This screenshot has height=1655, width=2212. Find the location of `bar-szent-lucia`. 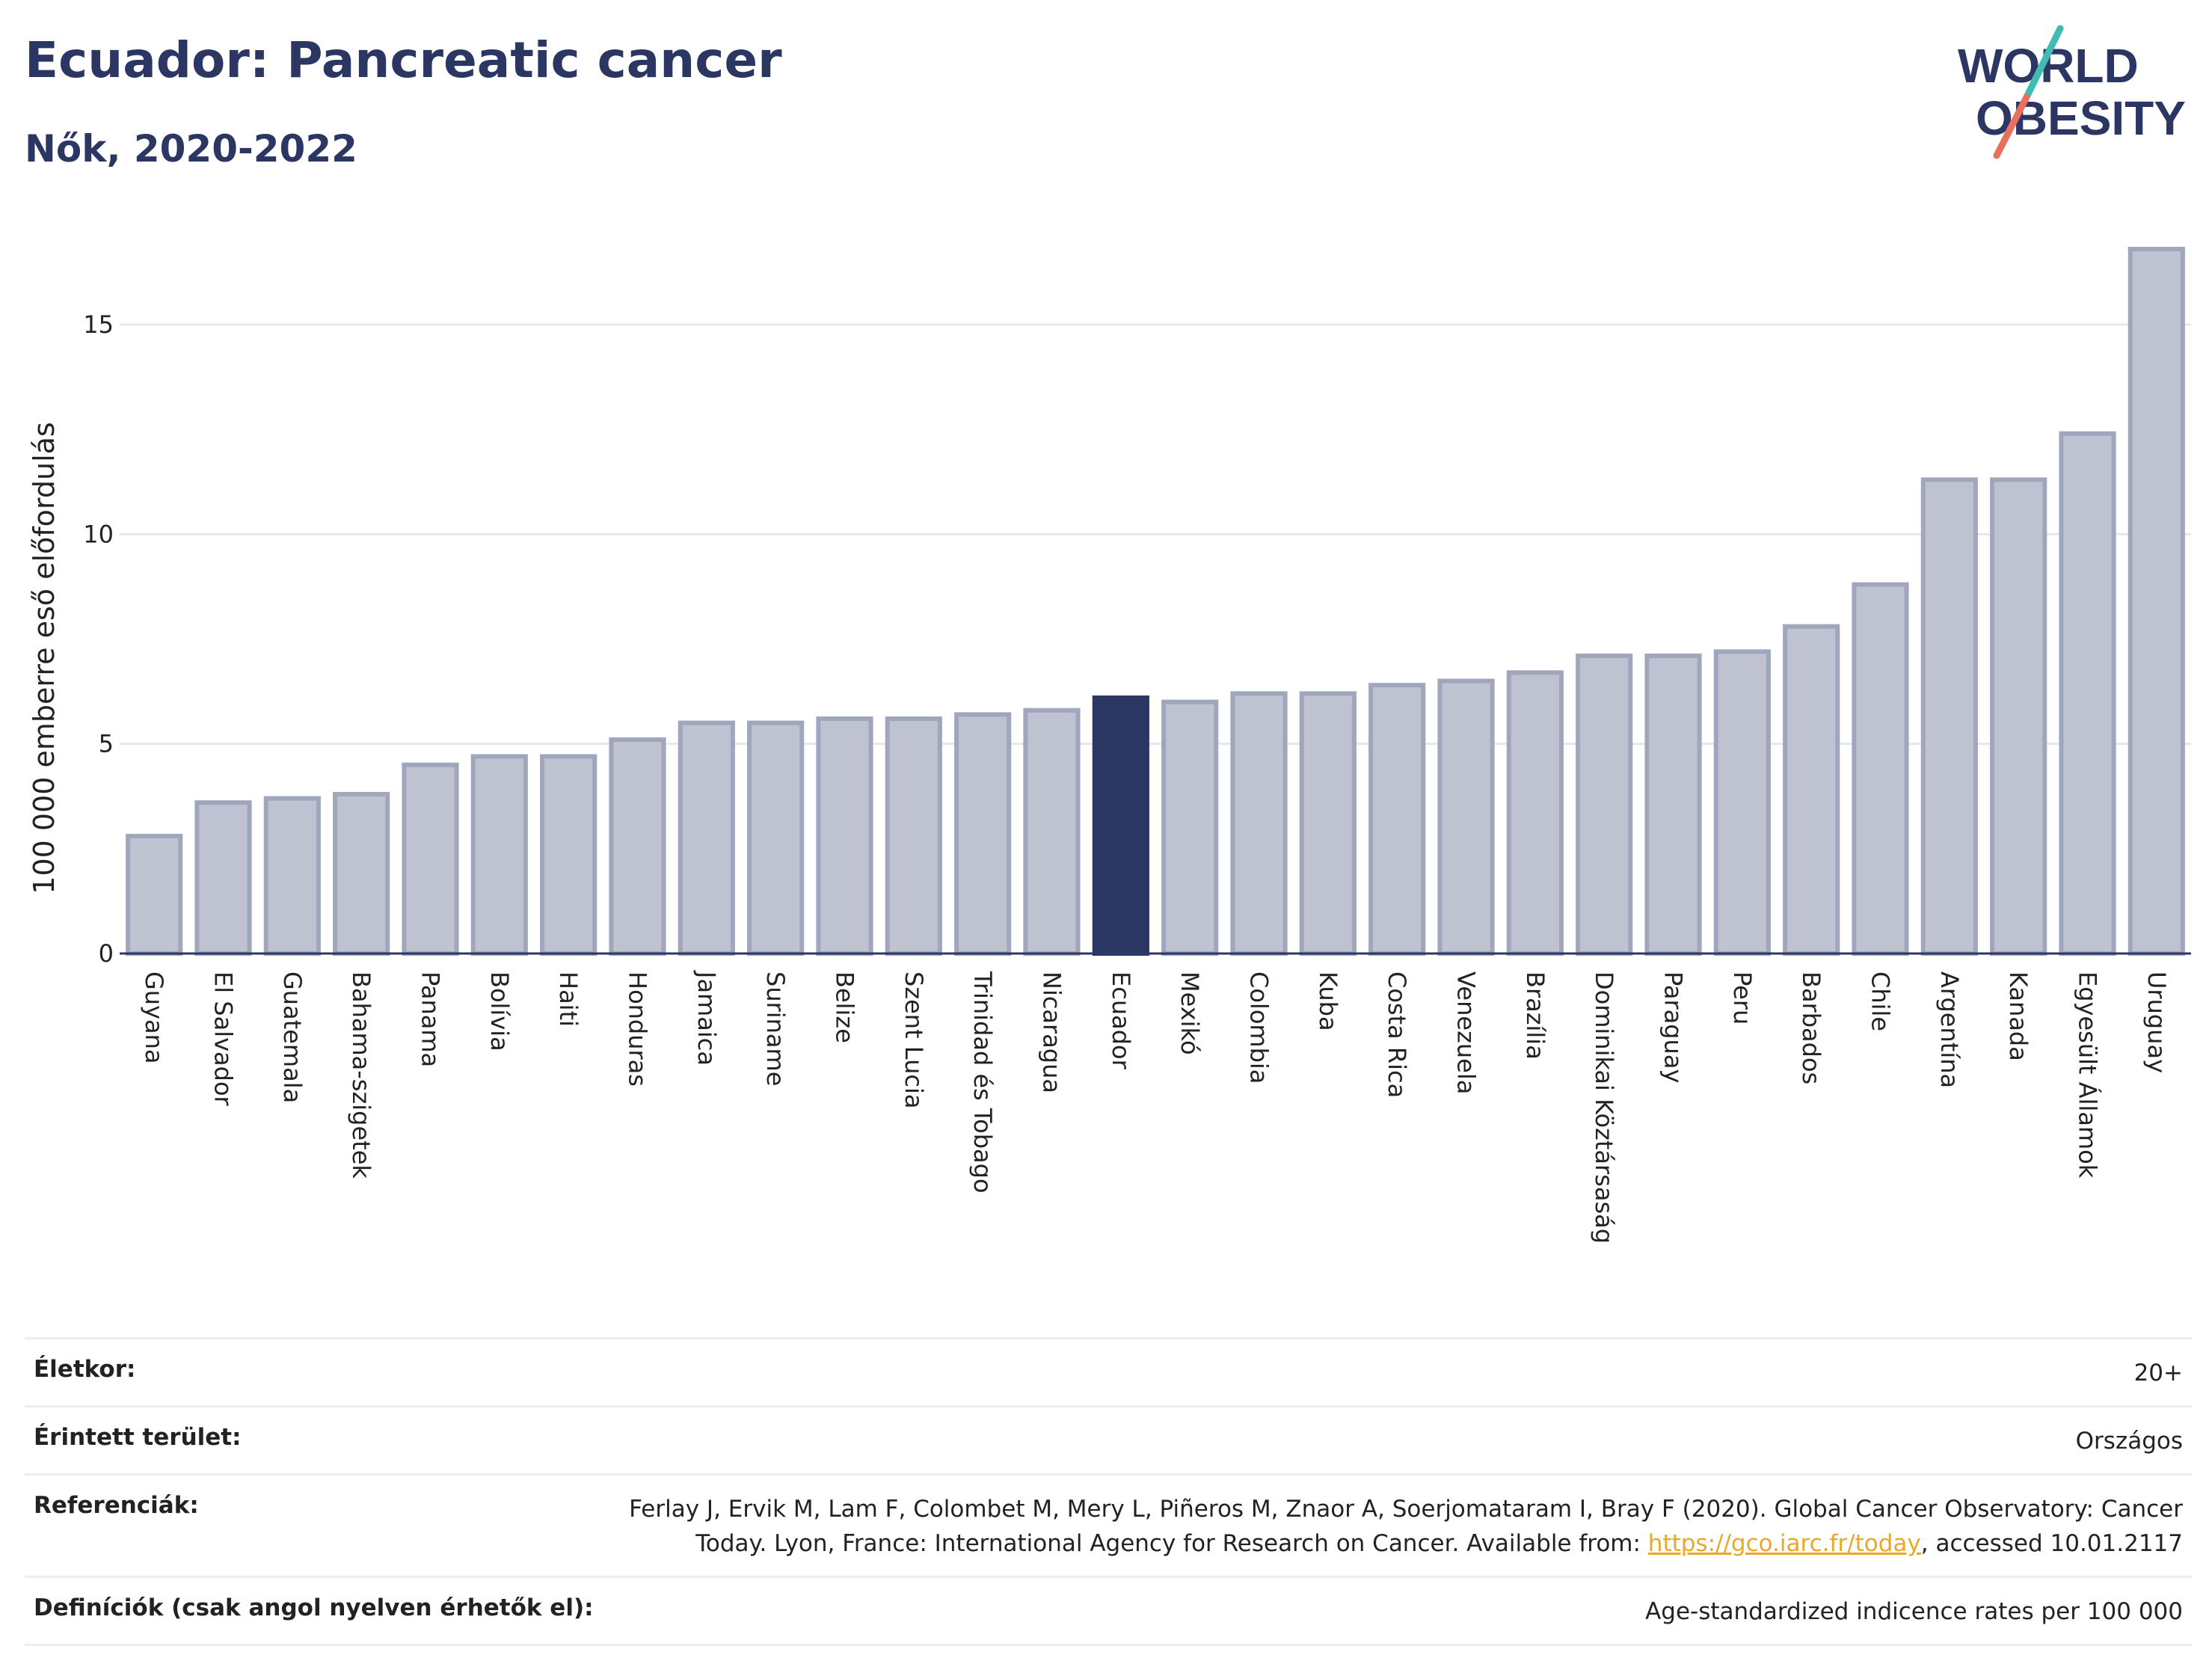

bar-szent-lucia is located at coordinates (913, 836).